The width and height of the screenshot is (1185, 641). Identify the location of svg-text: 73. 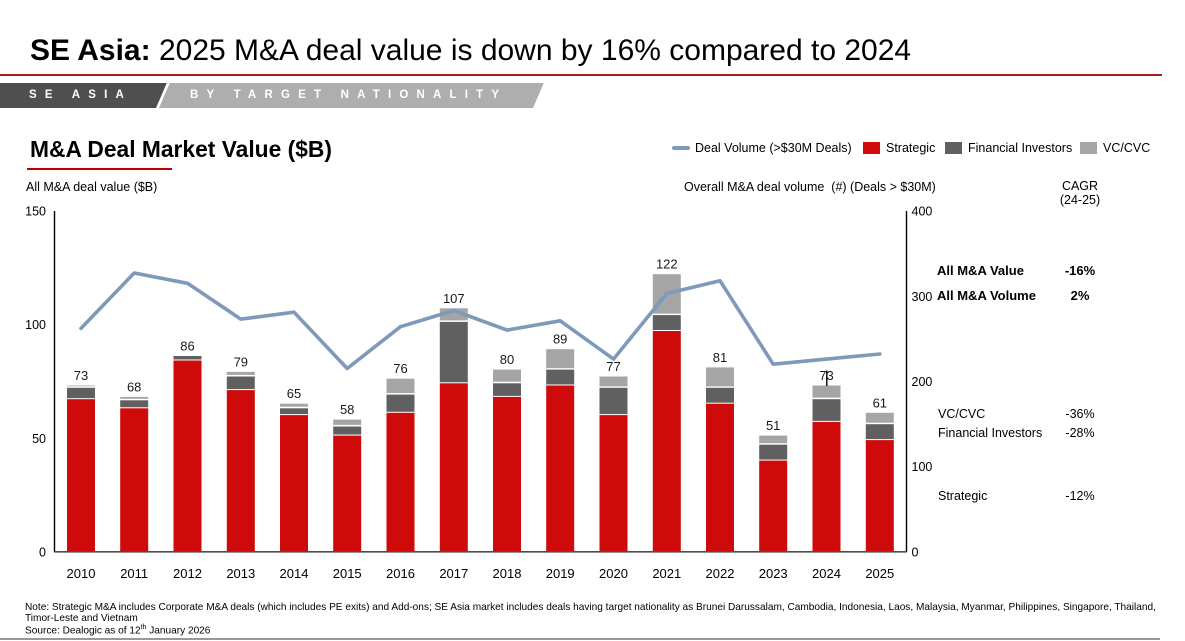
(81, 375).